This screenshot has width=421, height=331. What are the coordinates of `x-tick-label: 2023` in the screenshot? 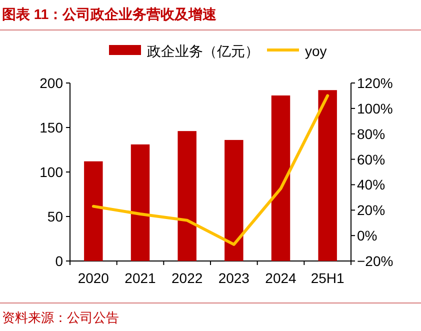 It's located at (234, 278).